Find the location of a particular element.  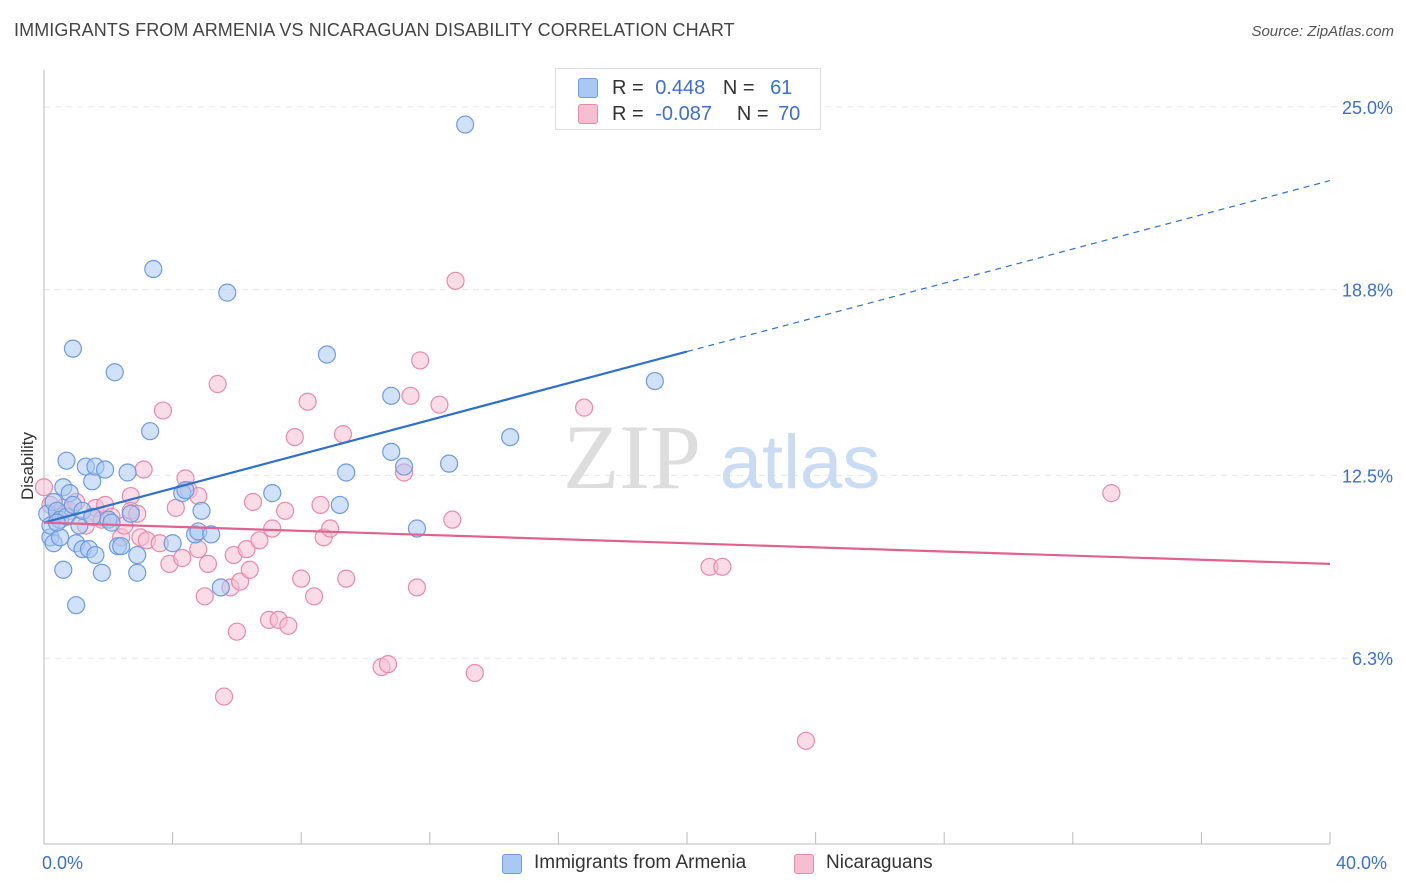

legend-label-nicaraguans: Nicaraguans is located at coordinates (879, 862).